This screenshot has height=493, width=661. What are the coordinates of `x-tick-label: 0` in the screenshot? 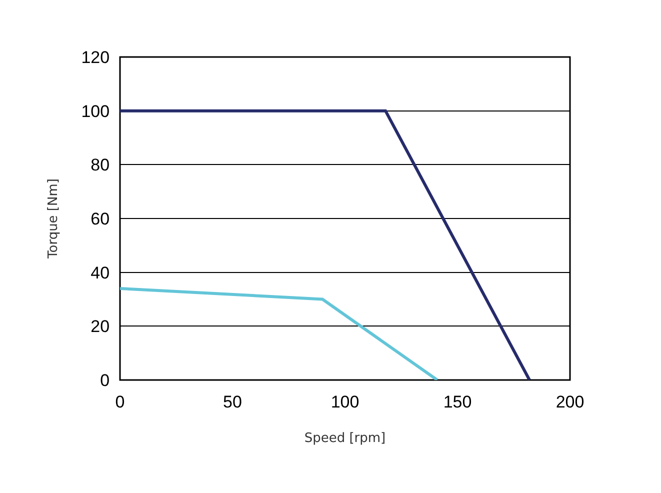 It's located at (120, 402).